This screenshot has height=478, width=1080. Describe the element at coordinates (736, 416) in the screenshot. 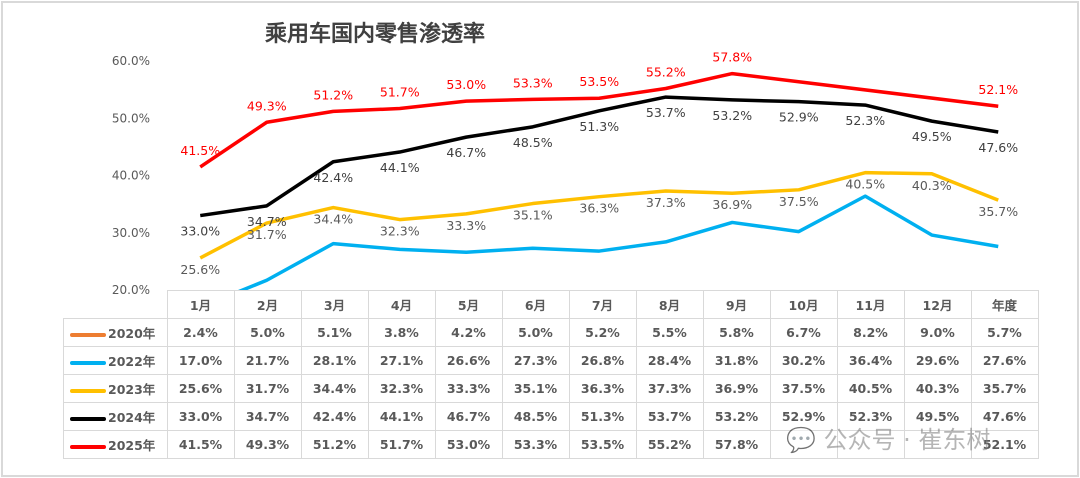

I see `table-cell: 53.2%` at that location.